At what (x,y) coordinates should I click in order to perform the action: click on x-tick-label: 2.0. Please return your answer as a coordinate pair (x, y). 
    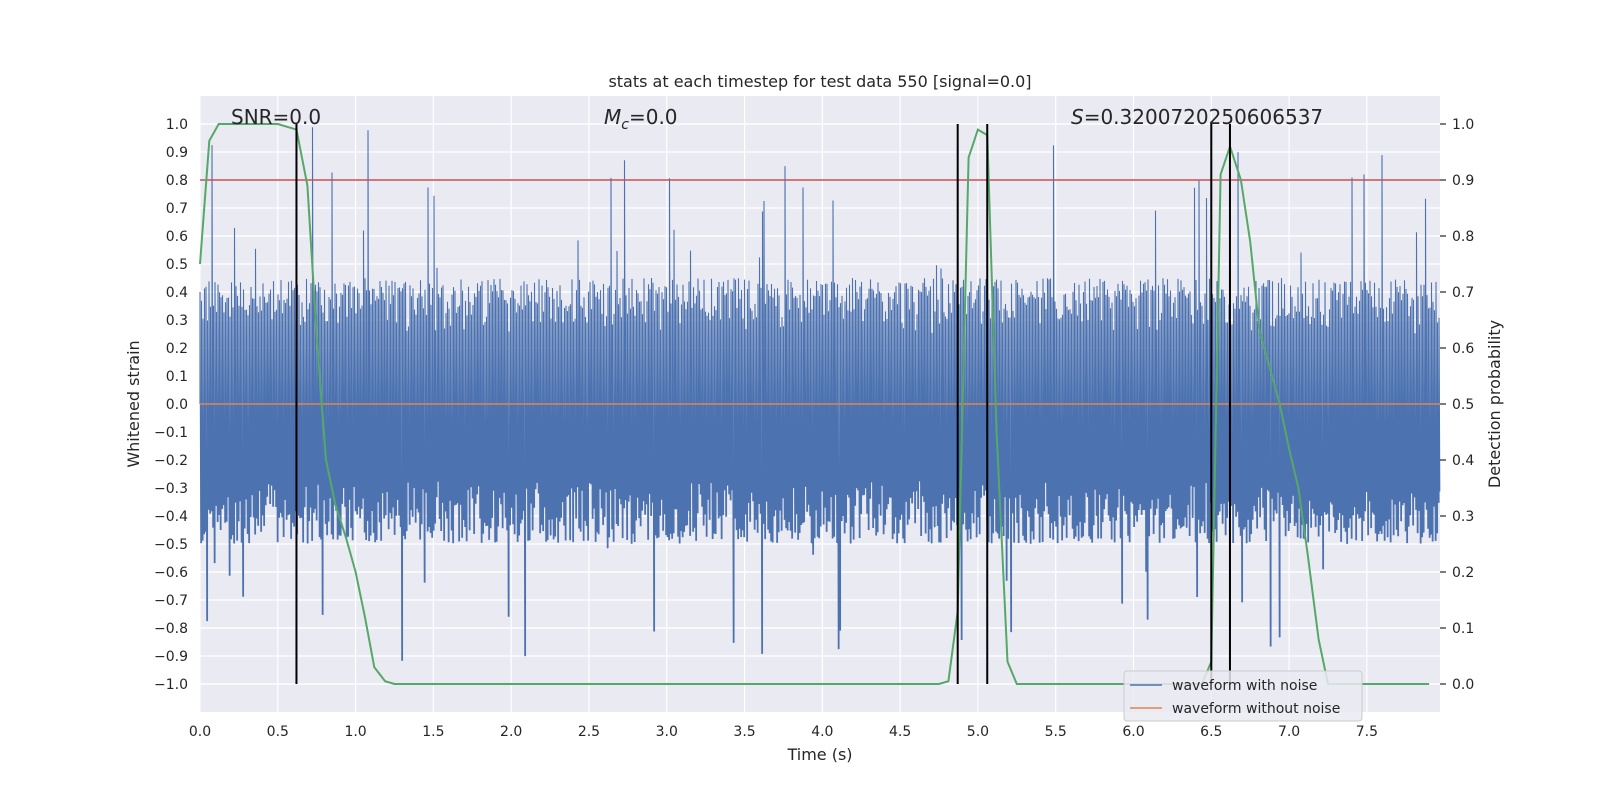
    Looking at the image, I should click on (511, 732).